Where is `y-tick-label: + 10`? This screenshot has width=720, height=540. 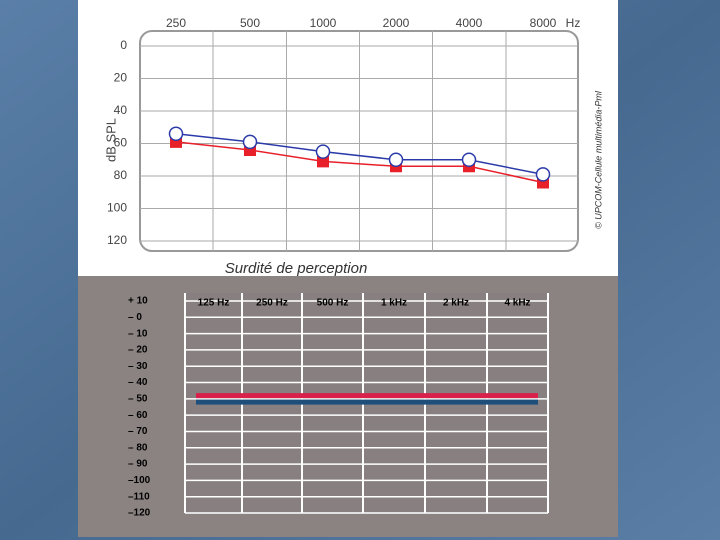 y-tick-label: + 10 is located at coordinates (138, 301).